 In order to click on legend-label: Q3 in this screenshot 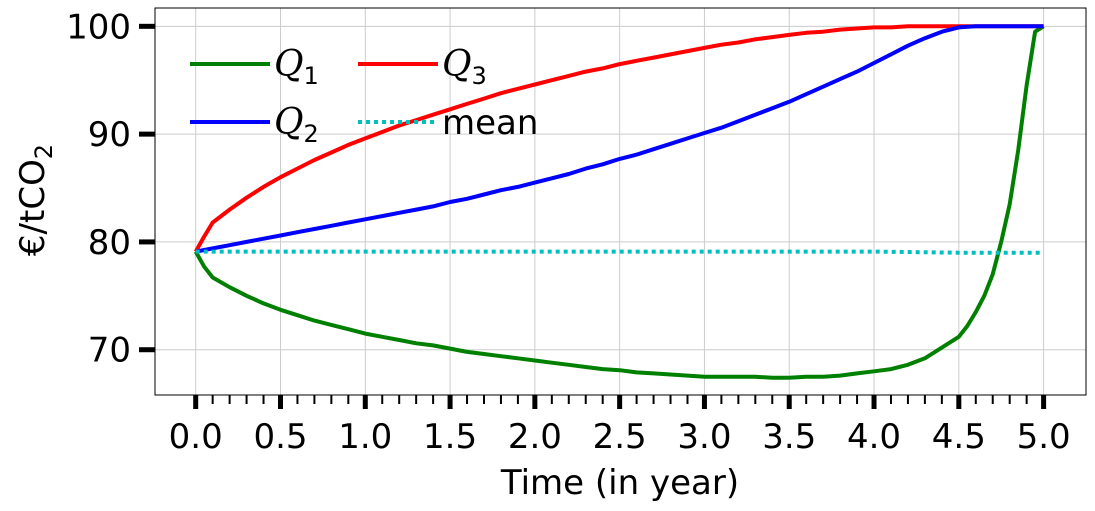, I will do `click(464, 67)`.